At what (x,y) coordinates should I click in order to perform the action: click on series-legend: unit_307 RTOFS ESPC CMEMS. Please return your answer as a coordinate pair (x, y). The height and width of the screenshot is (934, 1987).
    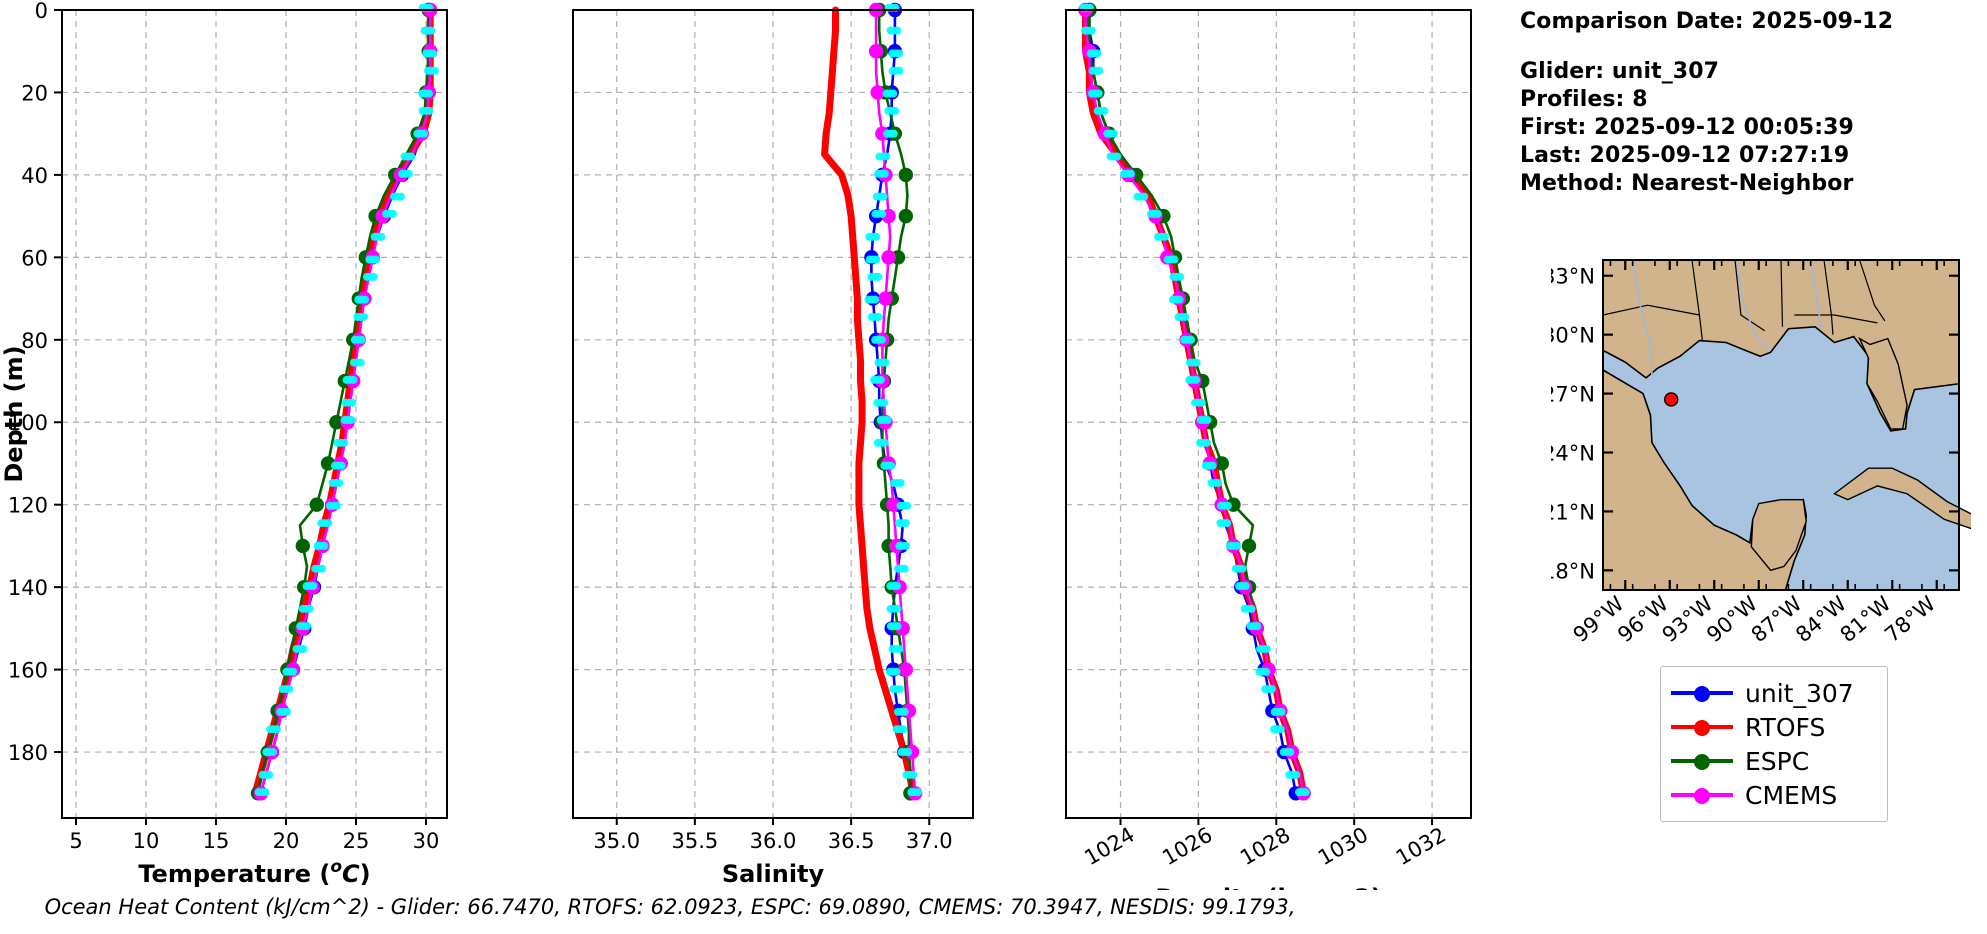
    Looking at the image, I should click on (1774, 744).